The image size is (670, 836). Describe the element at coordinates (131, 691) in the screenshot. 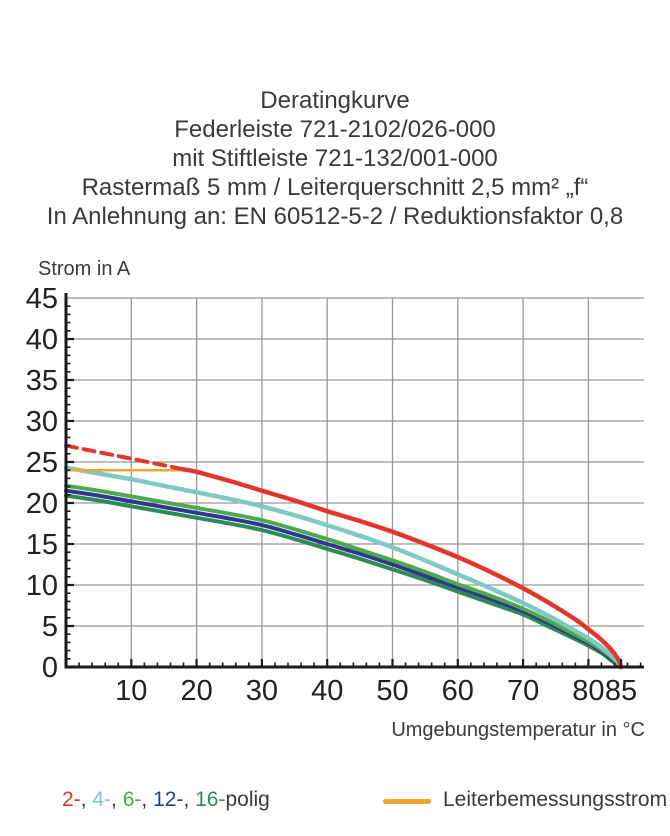

I see `x-tick-label: 10` at that location.